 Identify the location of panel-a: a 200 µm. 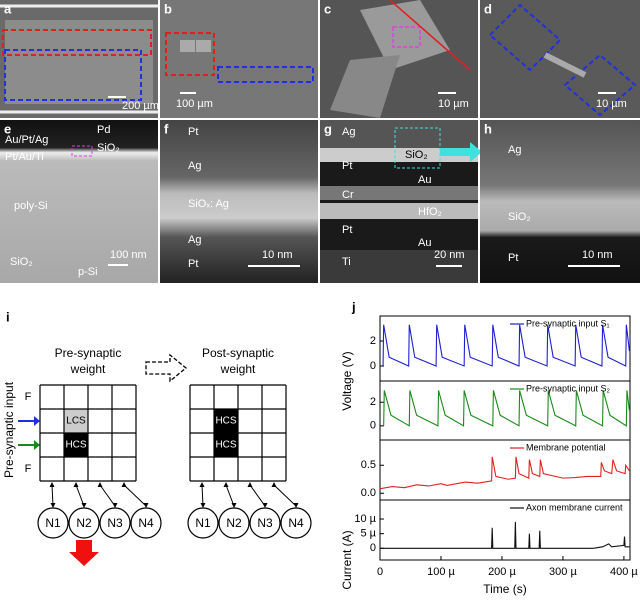
(79, 59).